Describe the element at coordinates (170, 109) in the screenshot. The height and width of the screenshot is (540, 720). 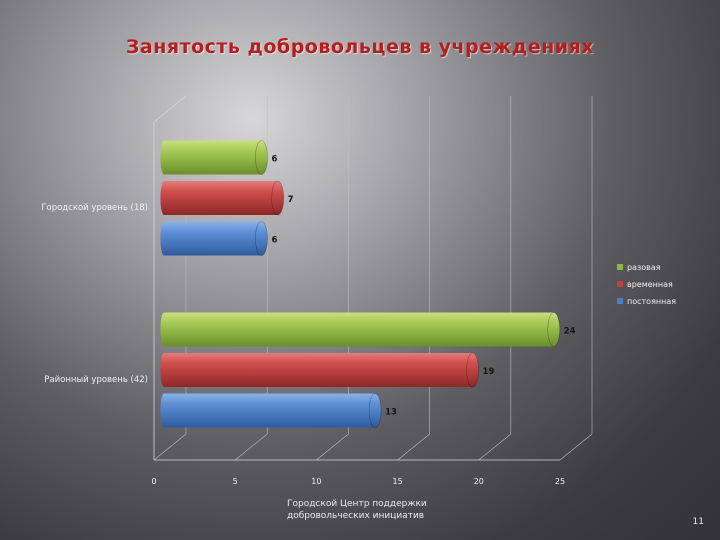
I see `axis-wall-top` at that location.